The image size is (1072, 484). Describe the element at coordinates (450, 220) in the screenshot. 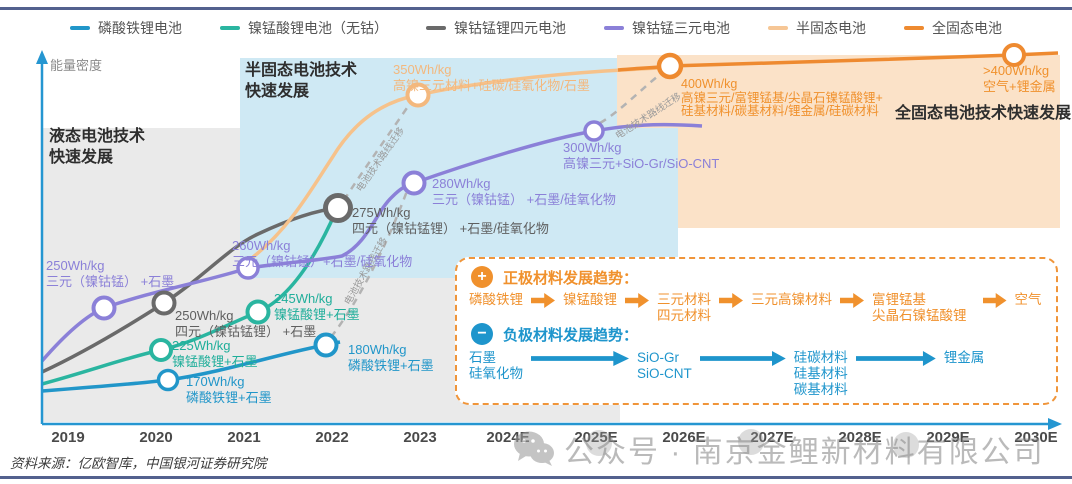

I see `annotation-275-quad: 275Wh/kg 四元（镍钴锰锂） +石墨/硅氧化物` at that location.